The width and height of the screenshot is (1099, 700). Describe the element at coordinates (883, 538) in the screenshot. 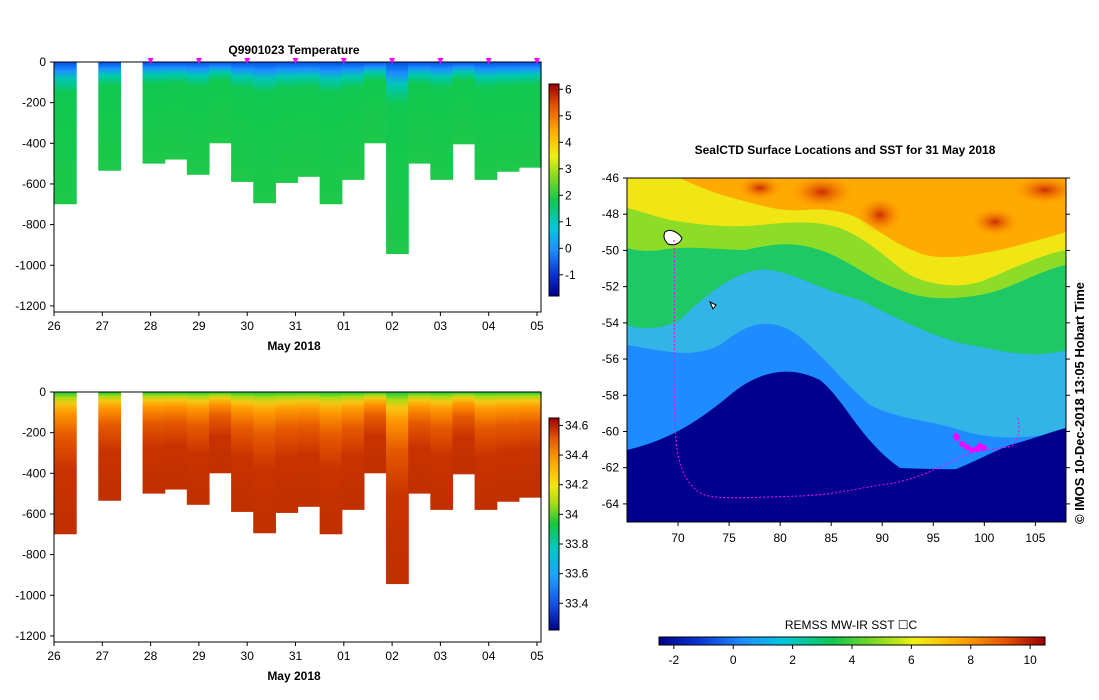

I see `lon-tick-label: 90` at that location.